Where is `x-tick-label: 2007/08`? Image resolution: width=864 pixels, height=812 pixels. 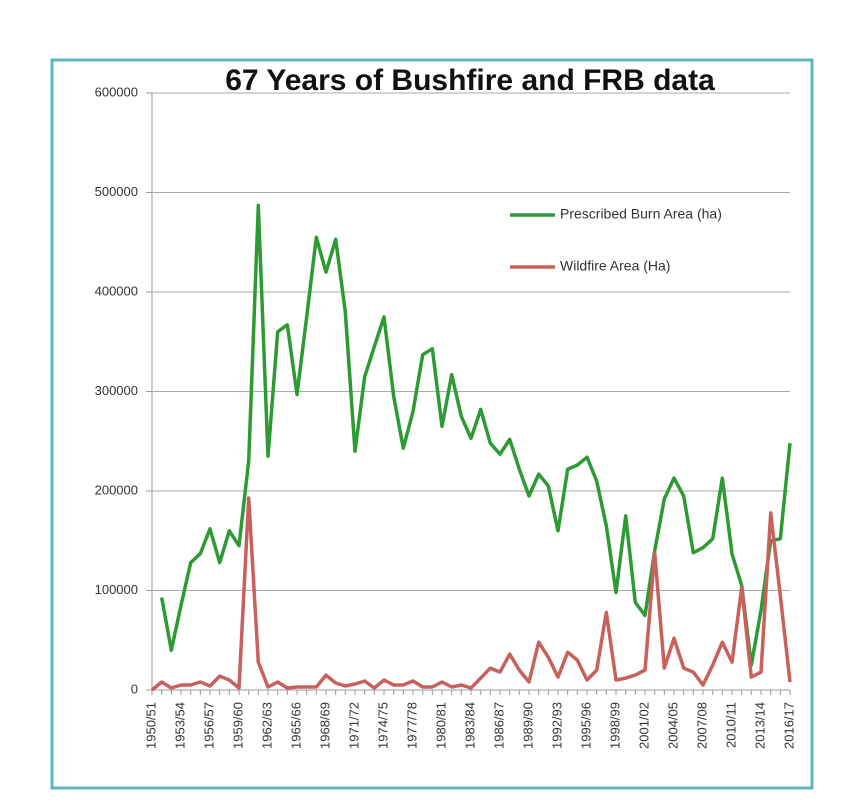
x-tick-label: 2007/08 is located at coordinates (701, 725).